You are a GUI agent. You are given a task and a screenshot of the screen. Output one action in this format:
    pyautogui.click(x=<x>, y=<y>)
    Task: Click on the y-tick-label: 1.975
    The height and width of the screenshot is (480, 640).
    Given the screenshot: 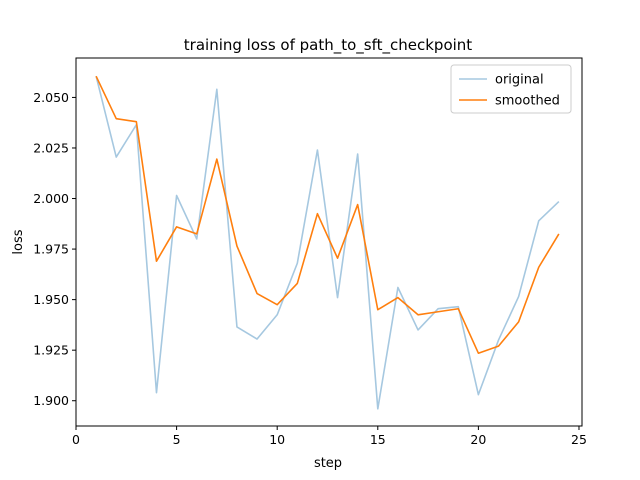 What is the action you would take?
    pyautogui.click(x=51, y=249)
    